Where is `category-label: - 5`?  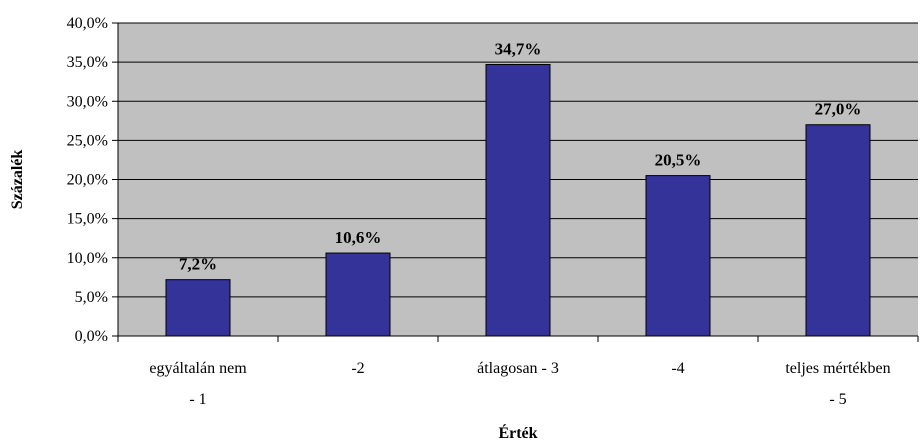
category-label: - 5 is located at coordinates (837, 399).